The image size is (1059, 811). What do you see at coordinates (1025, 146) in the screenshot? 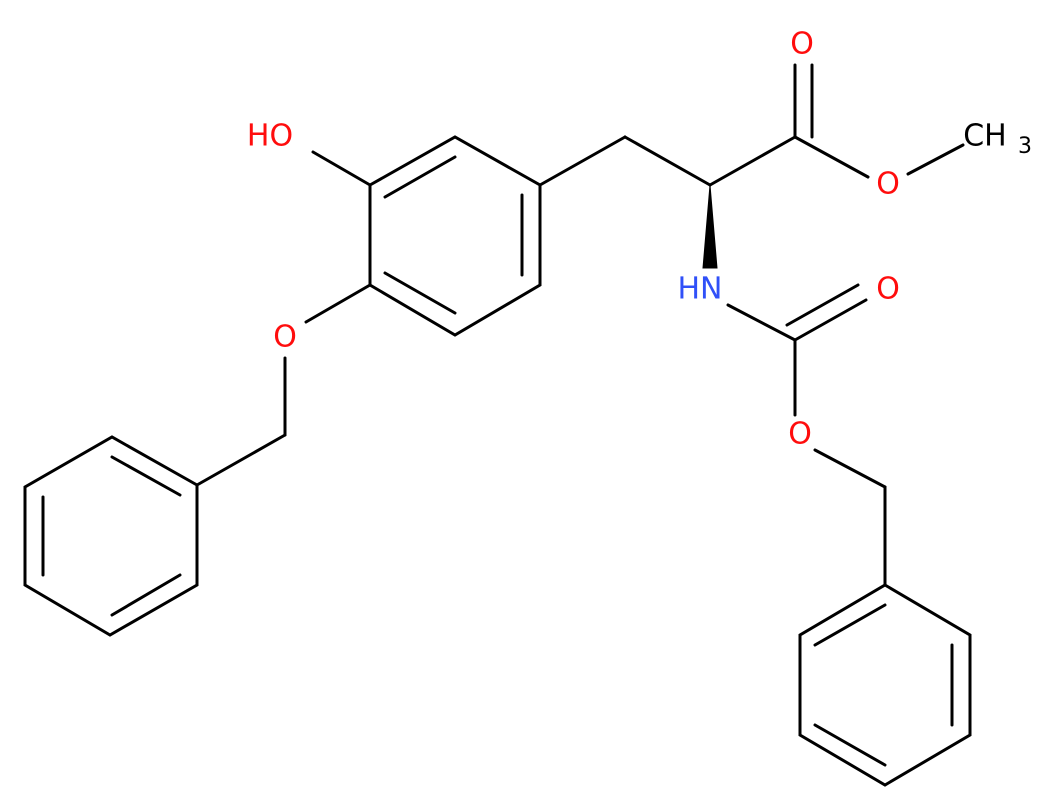
I see `atom-subscript: 3` at bounding box center [1025, 146].